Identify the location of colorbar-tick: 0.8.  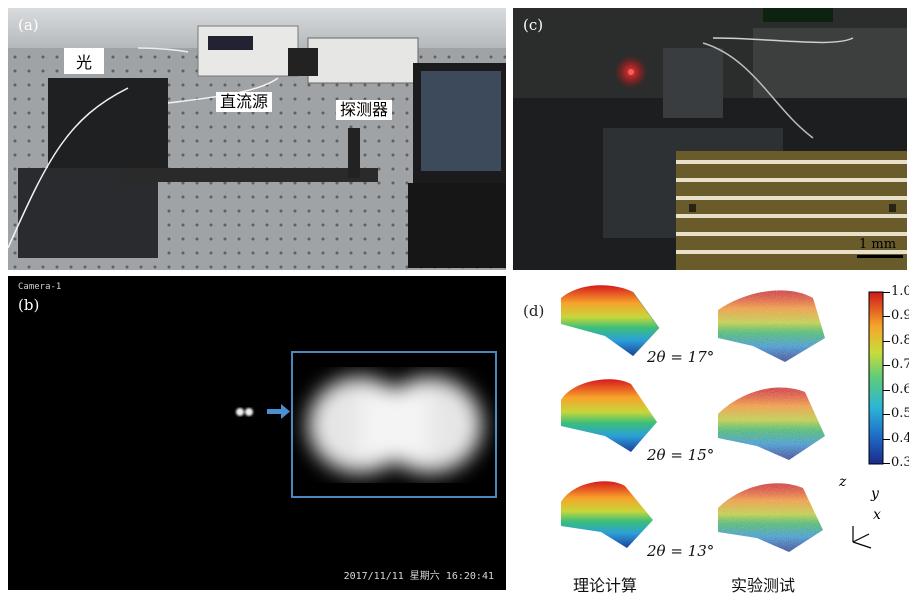
(900, 340).